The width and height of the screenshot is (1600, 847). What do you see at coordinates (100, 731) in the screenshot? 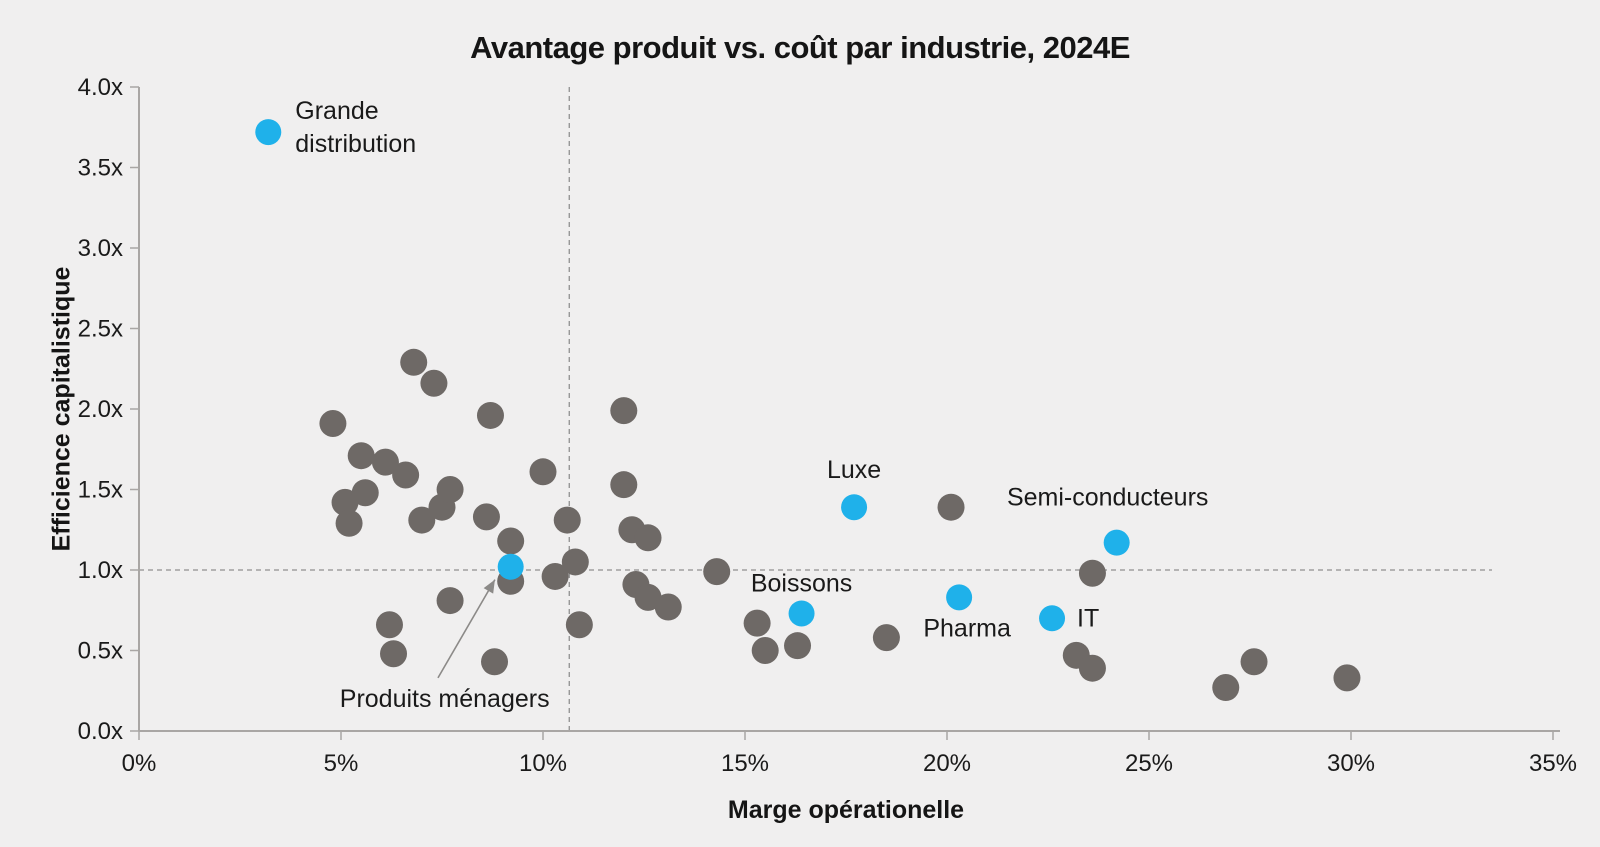
I see `y-tick-label: 0.0x` at bounding box center [100, 731].